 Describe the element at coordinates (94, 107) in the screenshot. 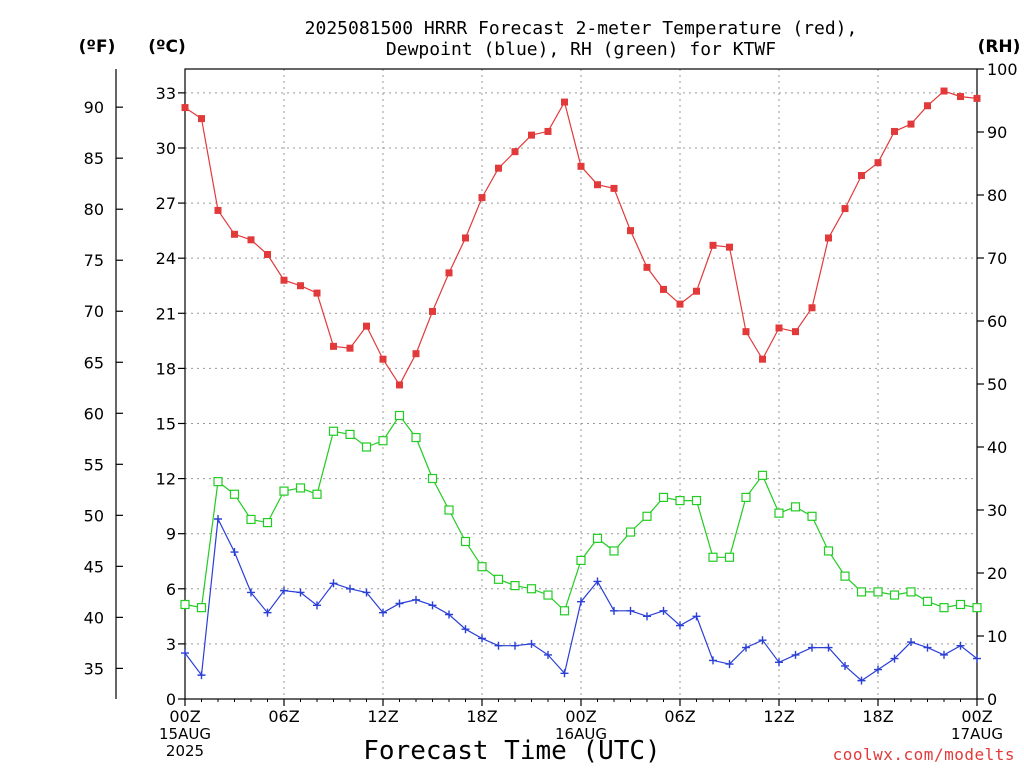

I see `fahrenheit-tick-label: 90` at that location.